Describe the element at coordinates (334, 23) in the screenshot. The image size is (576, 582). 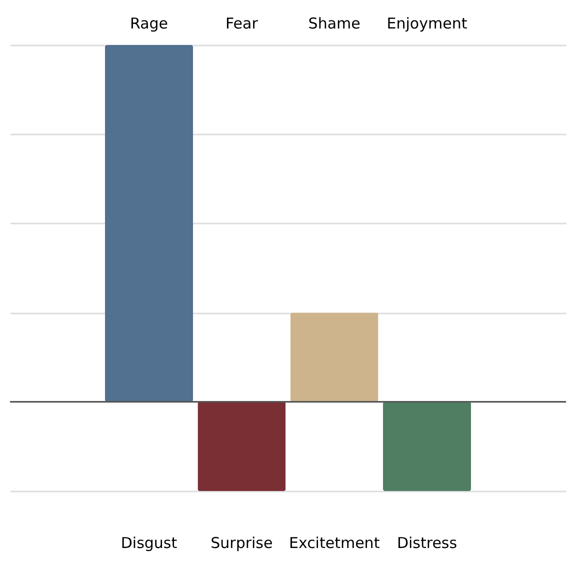
I see `x-tick-label: Shame` at that location.